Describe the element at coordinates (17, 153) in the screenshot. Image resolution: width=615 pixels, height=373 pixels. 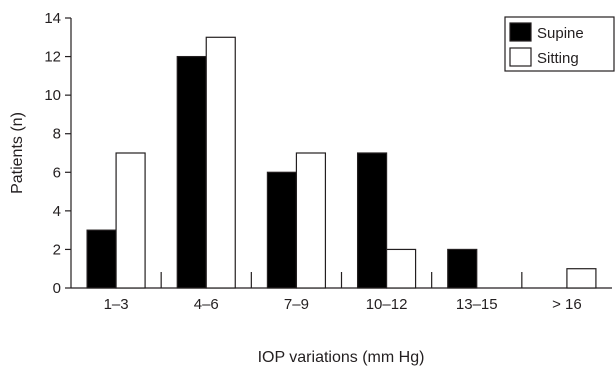
I see `y-axis-title: Patients (n)` at that location.